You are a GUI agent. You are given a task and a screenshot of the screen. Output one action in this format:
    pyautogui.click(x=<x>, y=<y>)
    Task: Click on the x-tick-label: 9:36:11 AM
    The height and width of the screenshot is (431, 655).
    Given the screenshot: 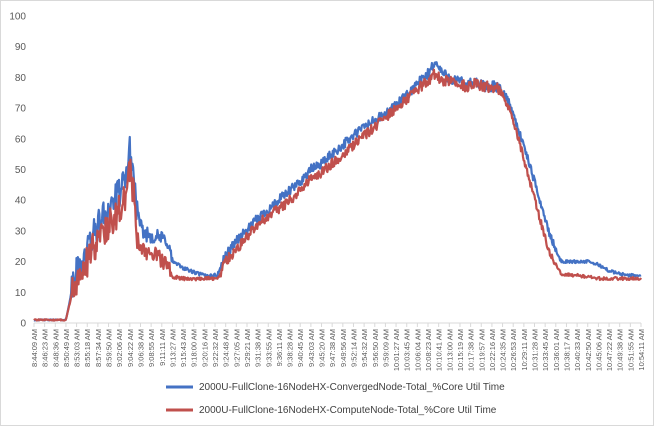 What is the action you would take?
    pyautogui.click(x=279, y=347)
    